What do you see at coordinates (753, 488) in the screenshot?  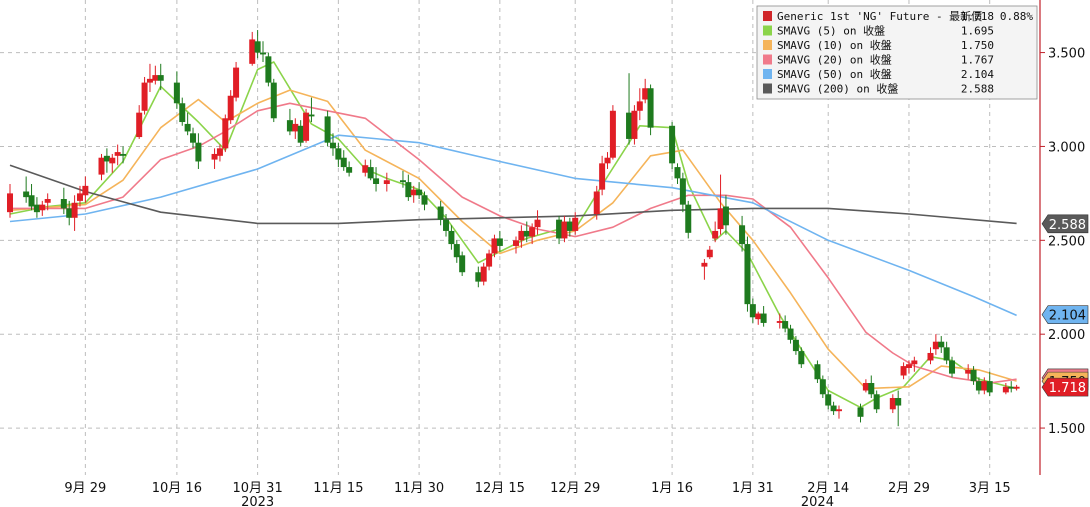 I see `x-tick-label: 1月 31` at bounding box center [753, 488].